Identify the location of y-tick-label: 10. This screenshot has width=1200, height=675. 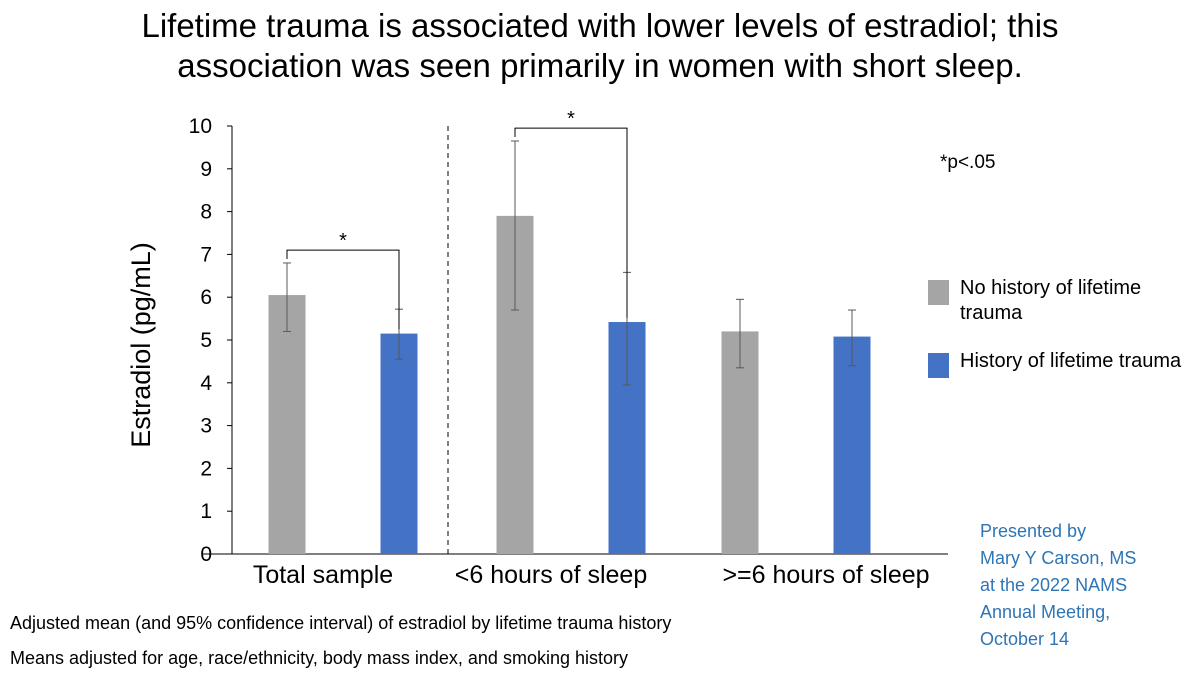
(200, 126).